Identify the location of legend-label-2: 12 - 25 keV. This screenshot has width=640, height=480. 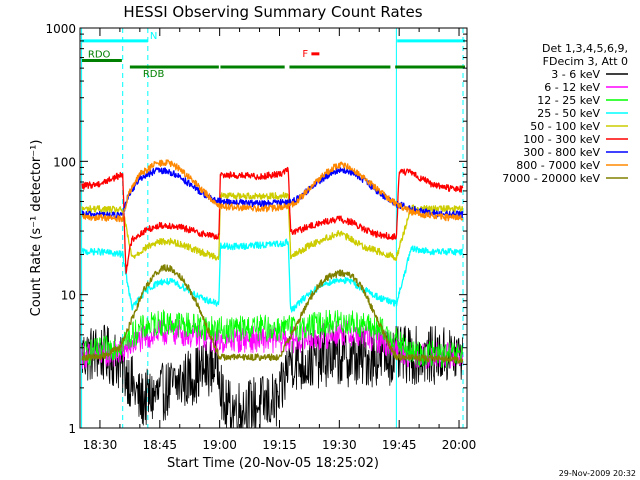
(568, 100).